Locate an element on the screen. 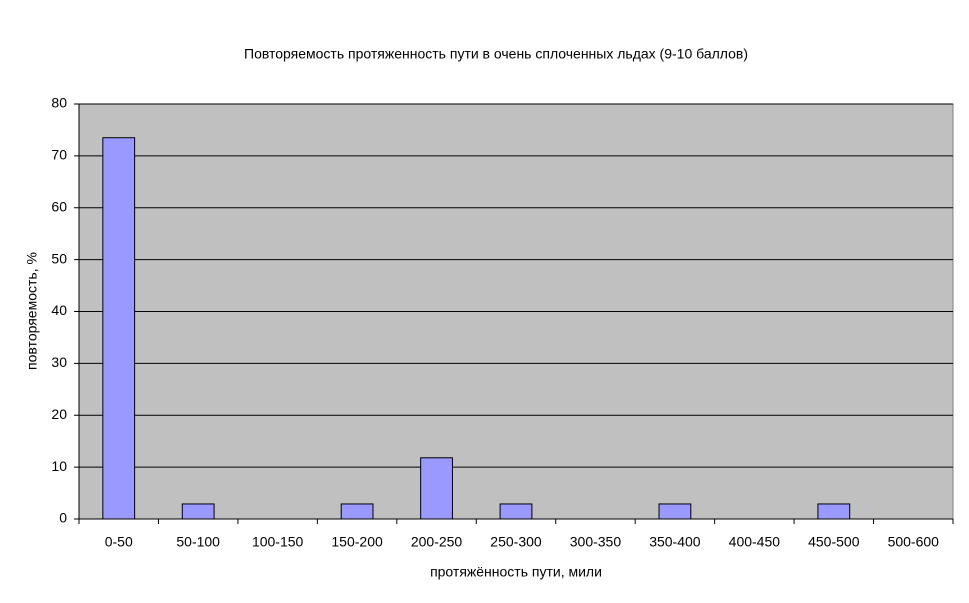 The height and width of the screenshot is (603, 969). x-tick-label: 100-150 is located at coordinates (278, 542).